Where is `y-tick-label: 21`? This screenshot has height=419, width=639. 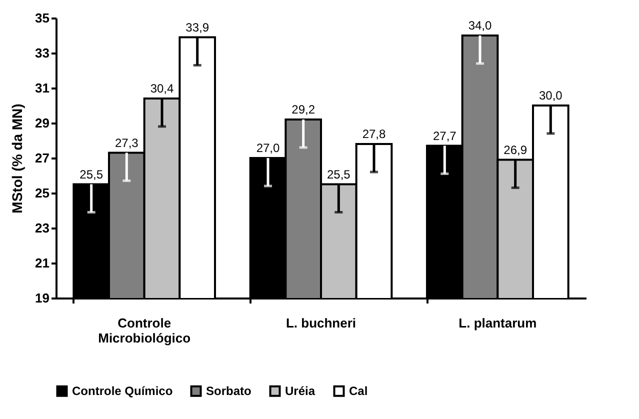 y-tick-label: 21 is located at coordinates (42, 263).